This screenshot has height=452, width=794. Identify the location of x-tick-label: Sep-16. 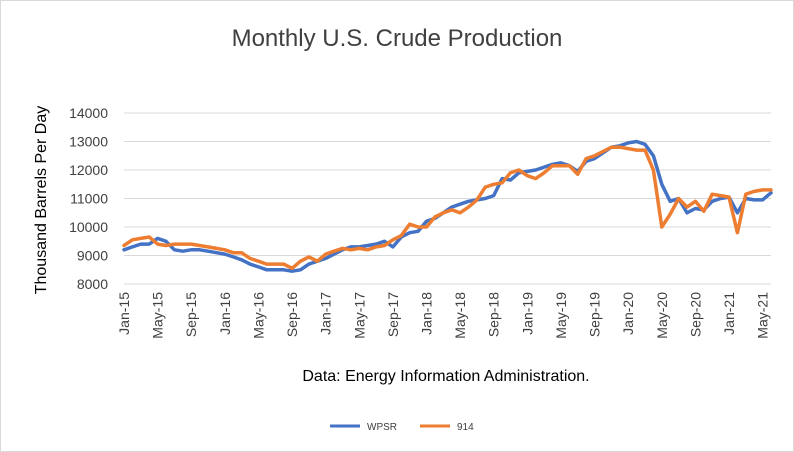
(292, 314).